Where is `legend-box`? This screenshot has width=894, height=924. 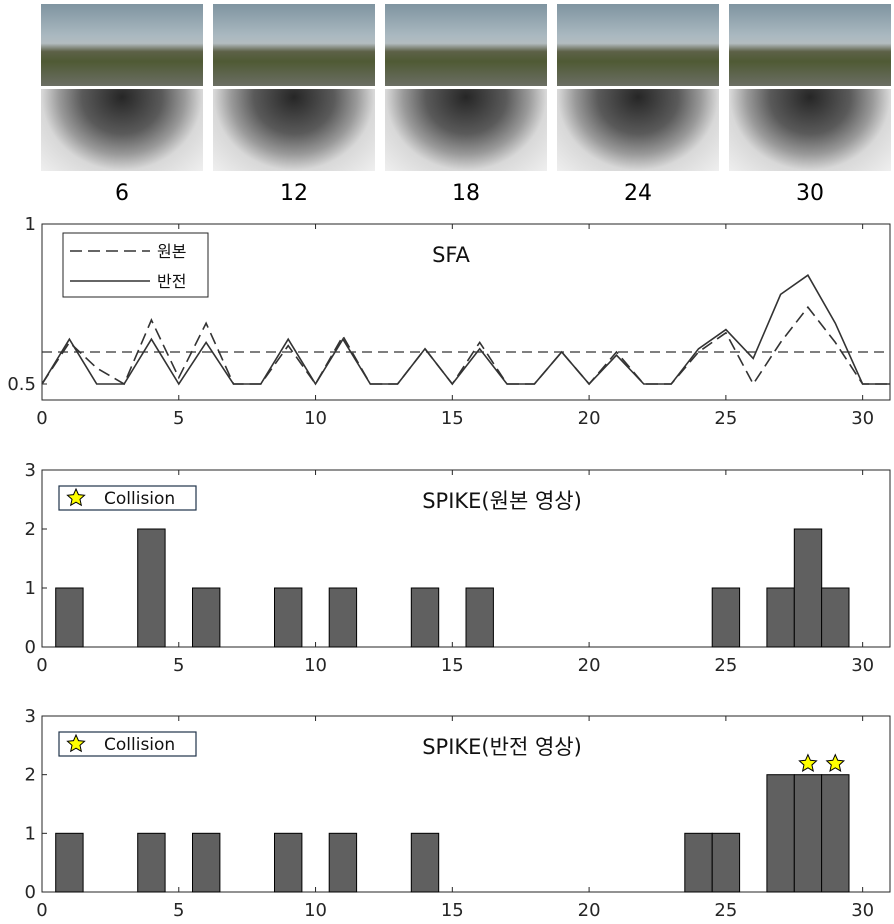
legend-box is located at coordinates (135, 265).